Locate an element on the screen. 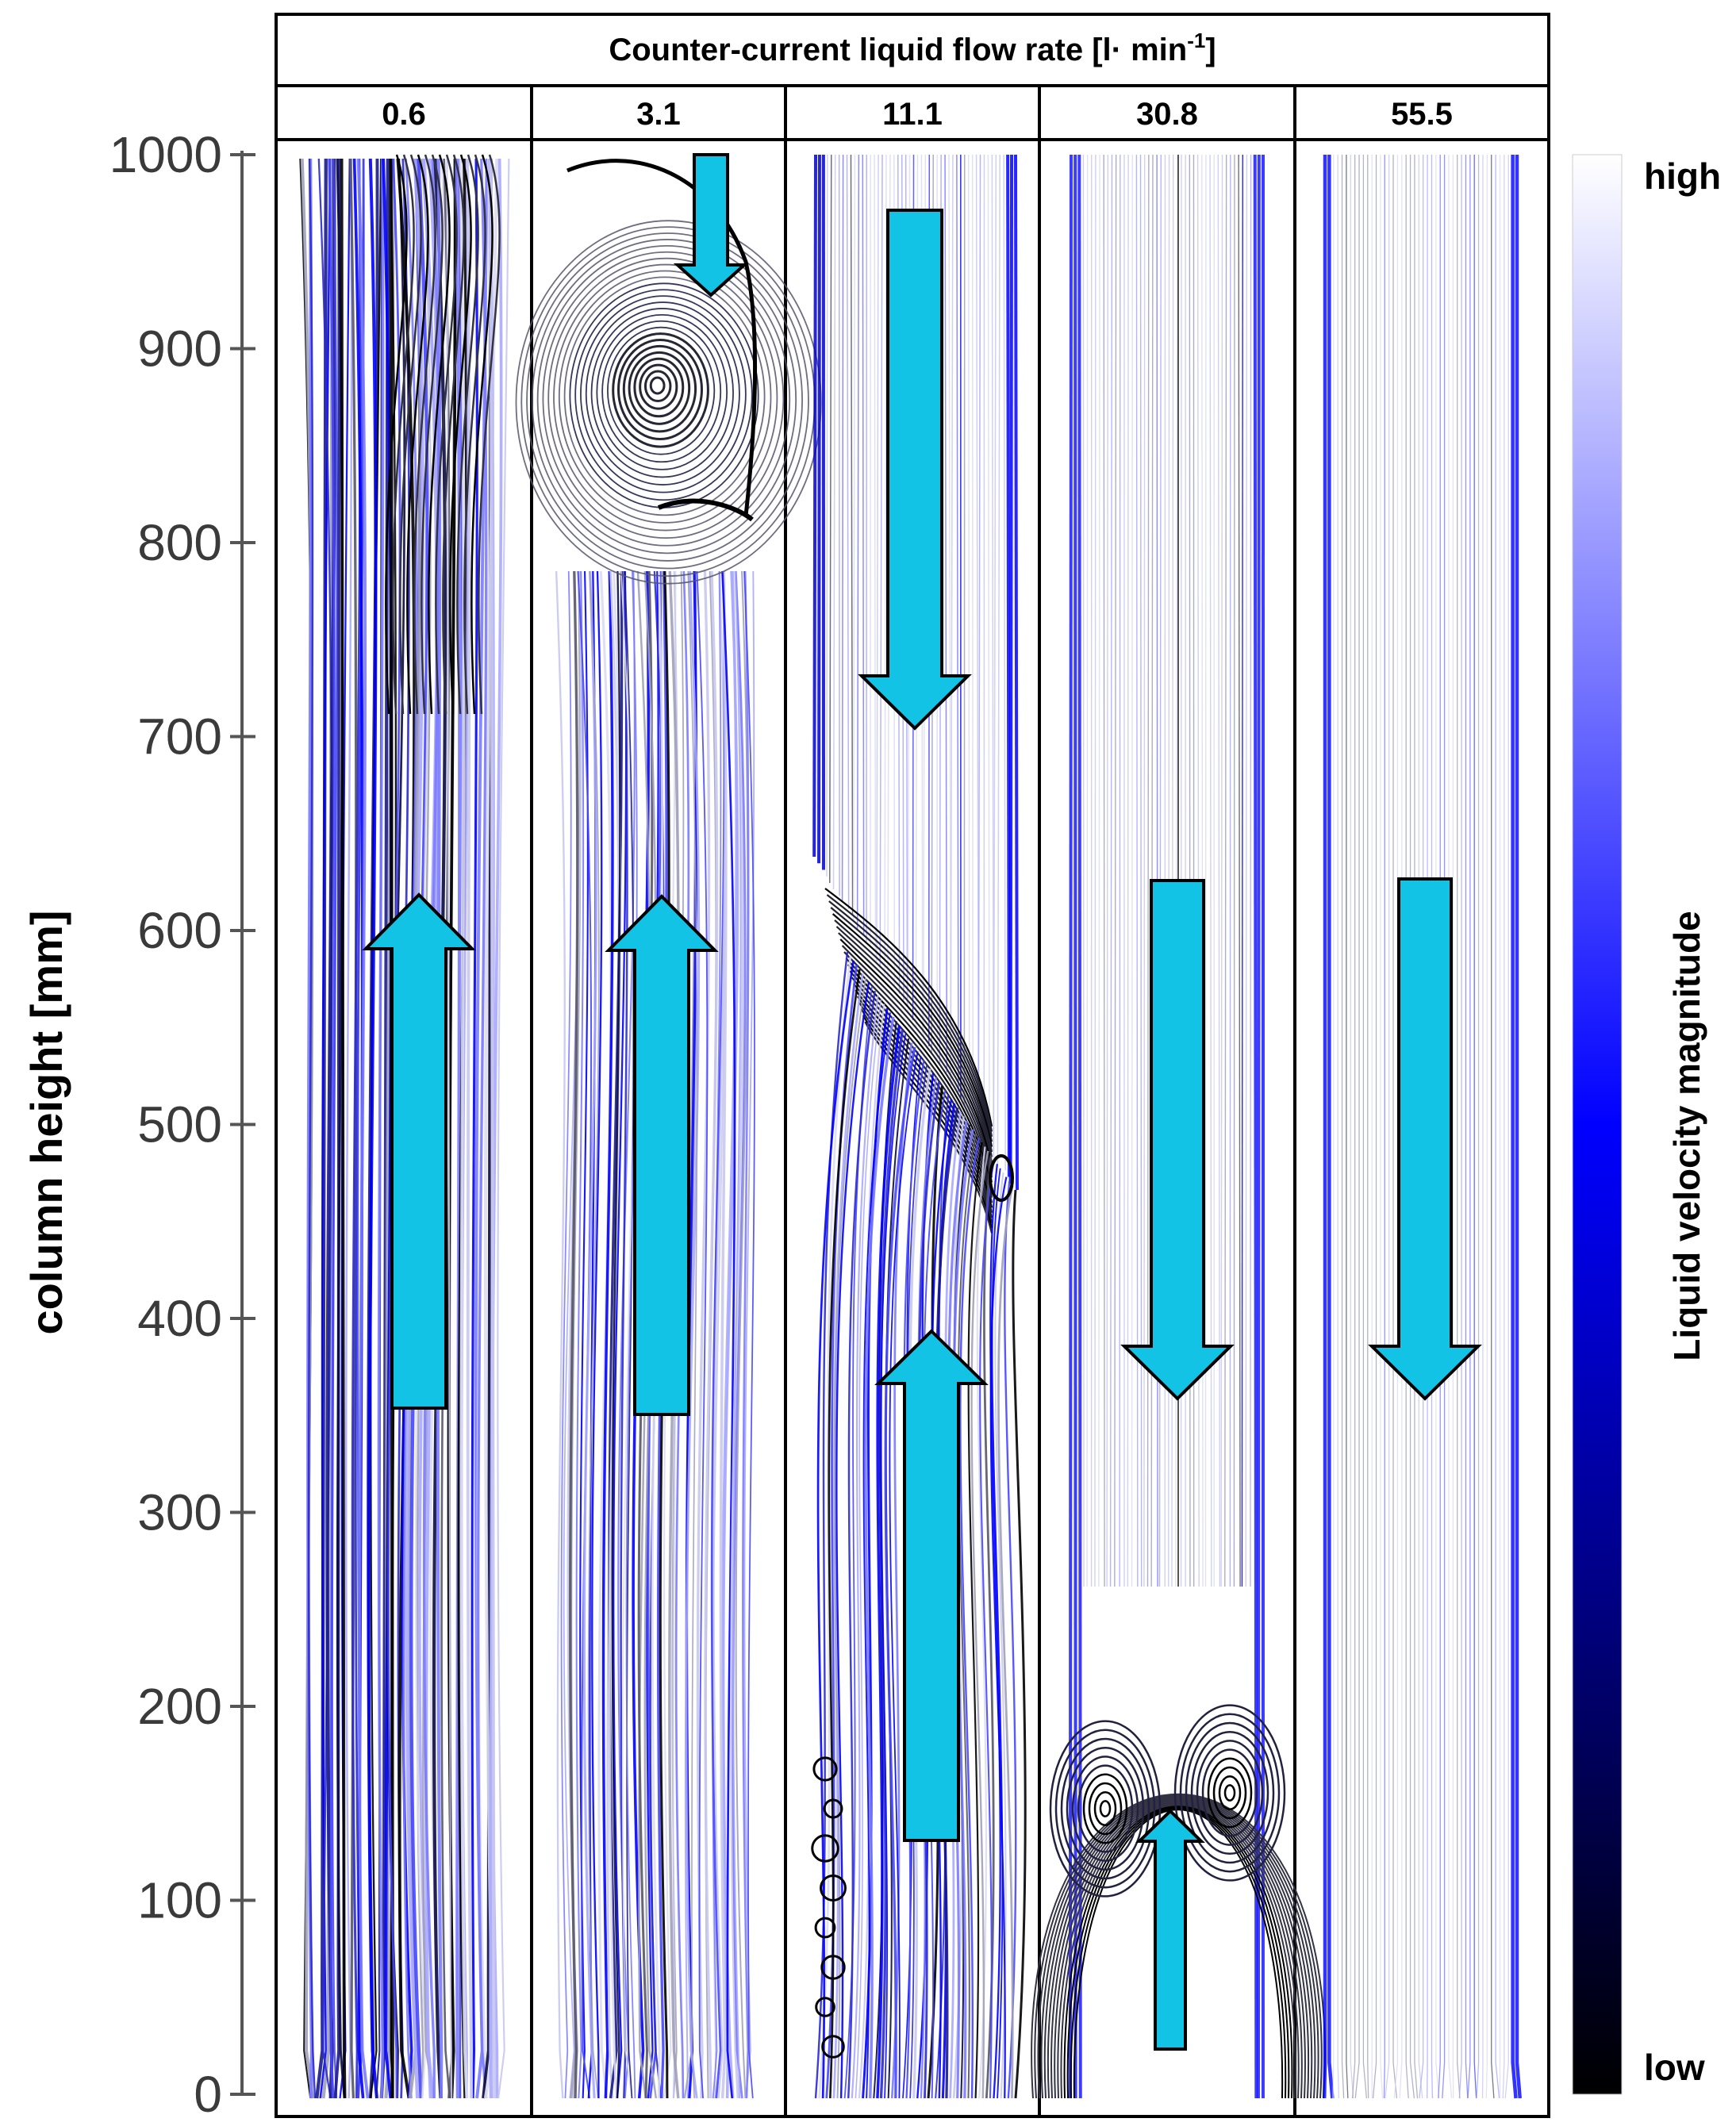  flow-rate-headers: 0.6 3.1 11.1 30.8 55.5 is located at coordinates (913, 112).